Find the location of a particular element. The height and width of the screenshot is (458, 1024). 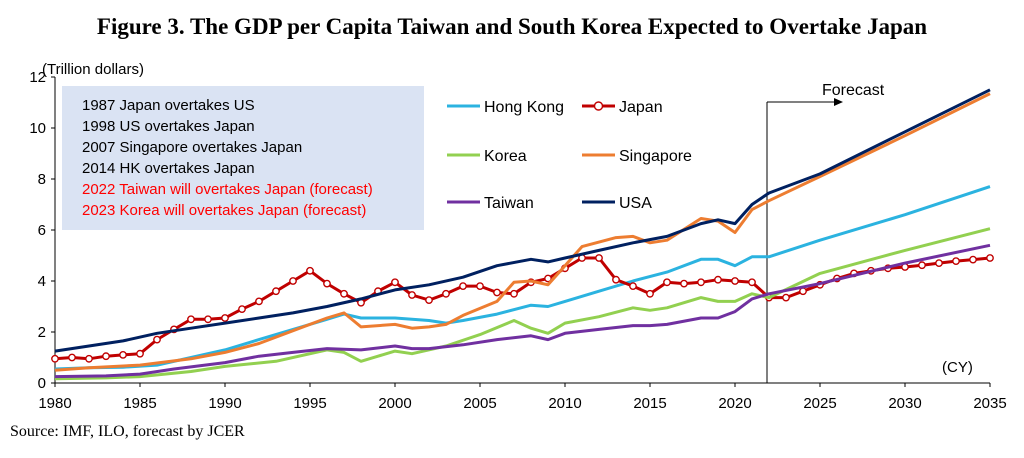

y-axis-label: (Trillion dollars) is located at coordinates (93, 69).